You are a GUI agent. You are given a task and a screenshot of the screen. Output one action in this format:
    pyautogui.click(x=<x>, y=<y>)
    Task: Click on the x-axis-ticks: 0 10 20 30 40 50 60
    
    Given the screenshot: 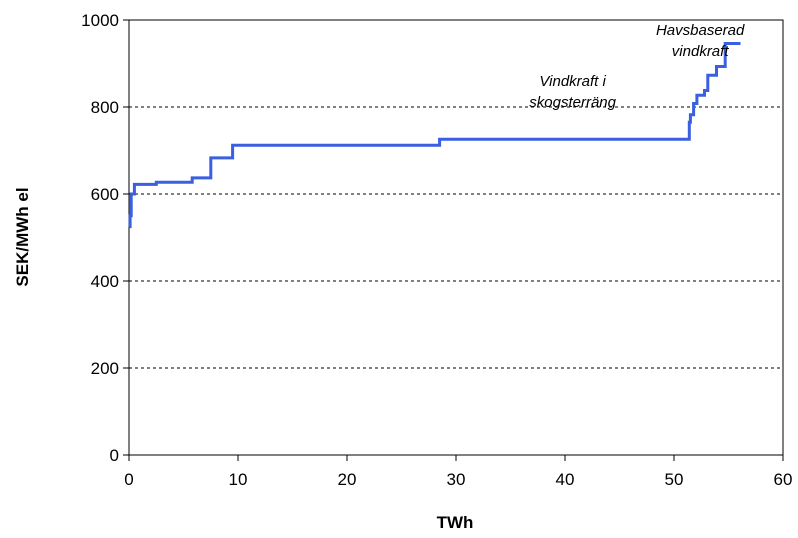 What is the action you would take?
    pyautogui.click(x=458, y=472)
    